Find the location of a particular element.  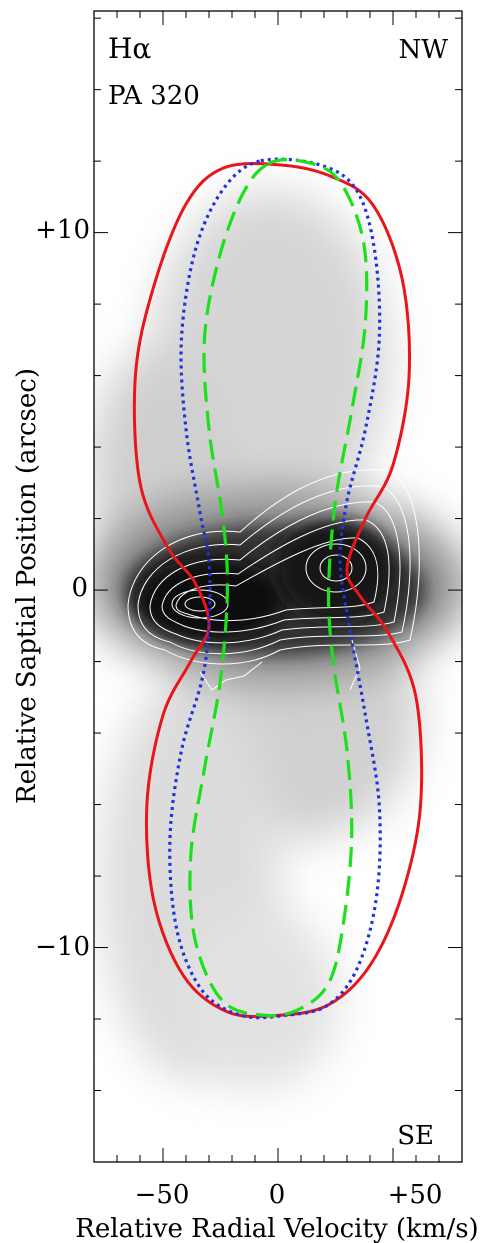

x-tick-label: −50 is located at coordinates (162, 1195).